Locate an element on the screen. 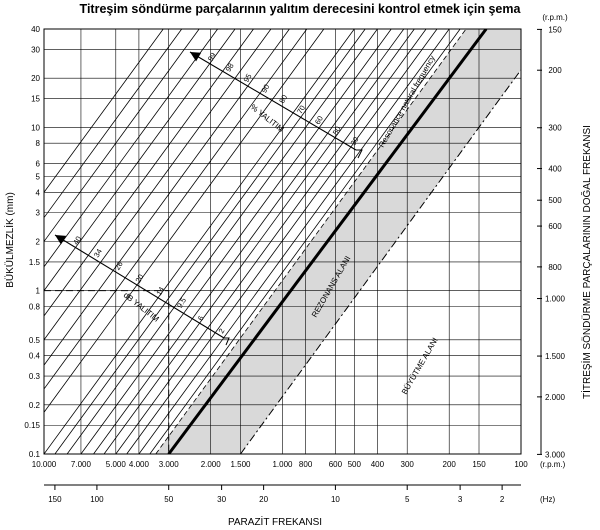 This screenshot has width=600, height=530. right-scale-tick-label: 400 is located at coordinates (555, 169).